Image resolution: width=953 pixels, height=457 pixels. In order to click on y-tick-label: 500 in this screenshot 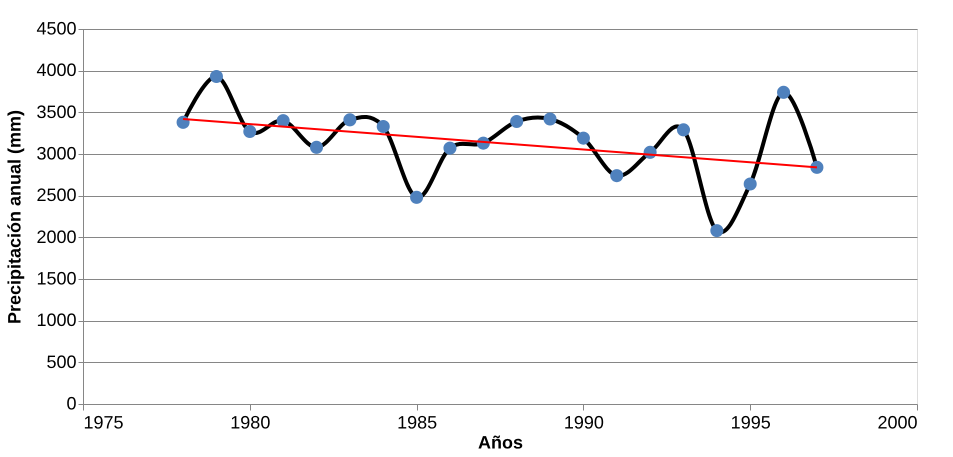, I will do `click(61, 362)`.